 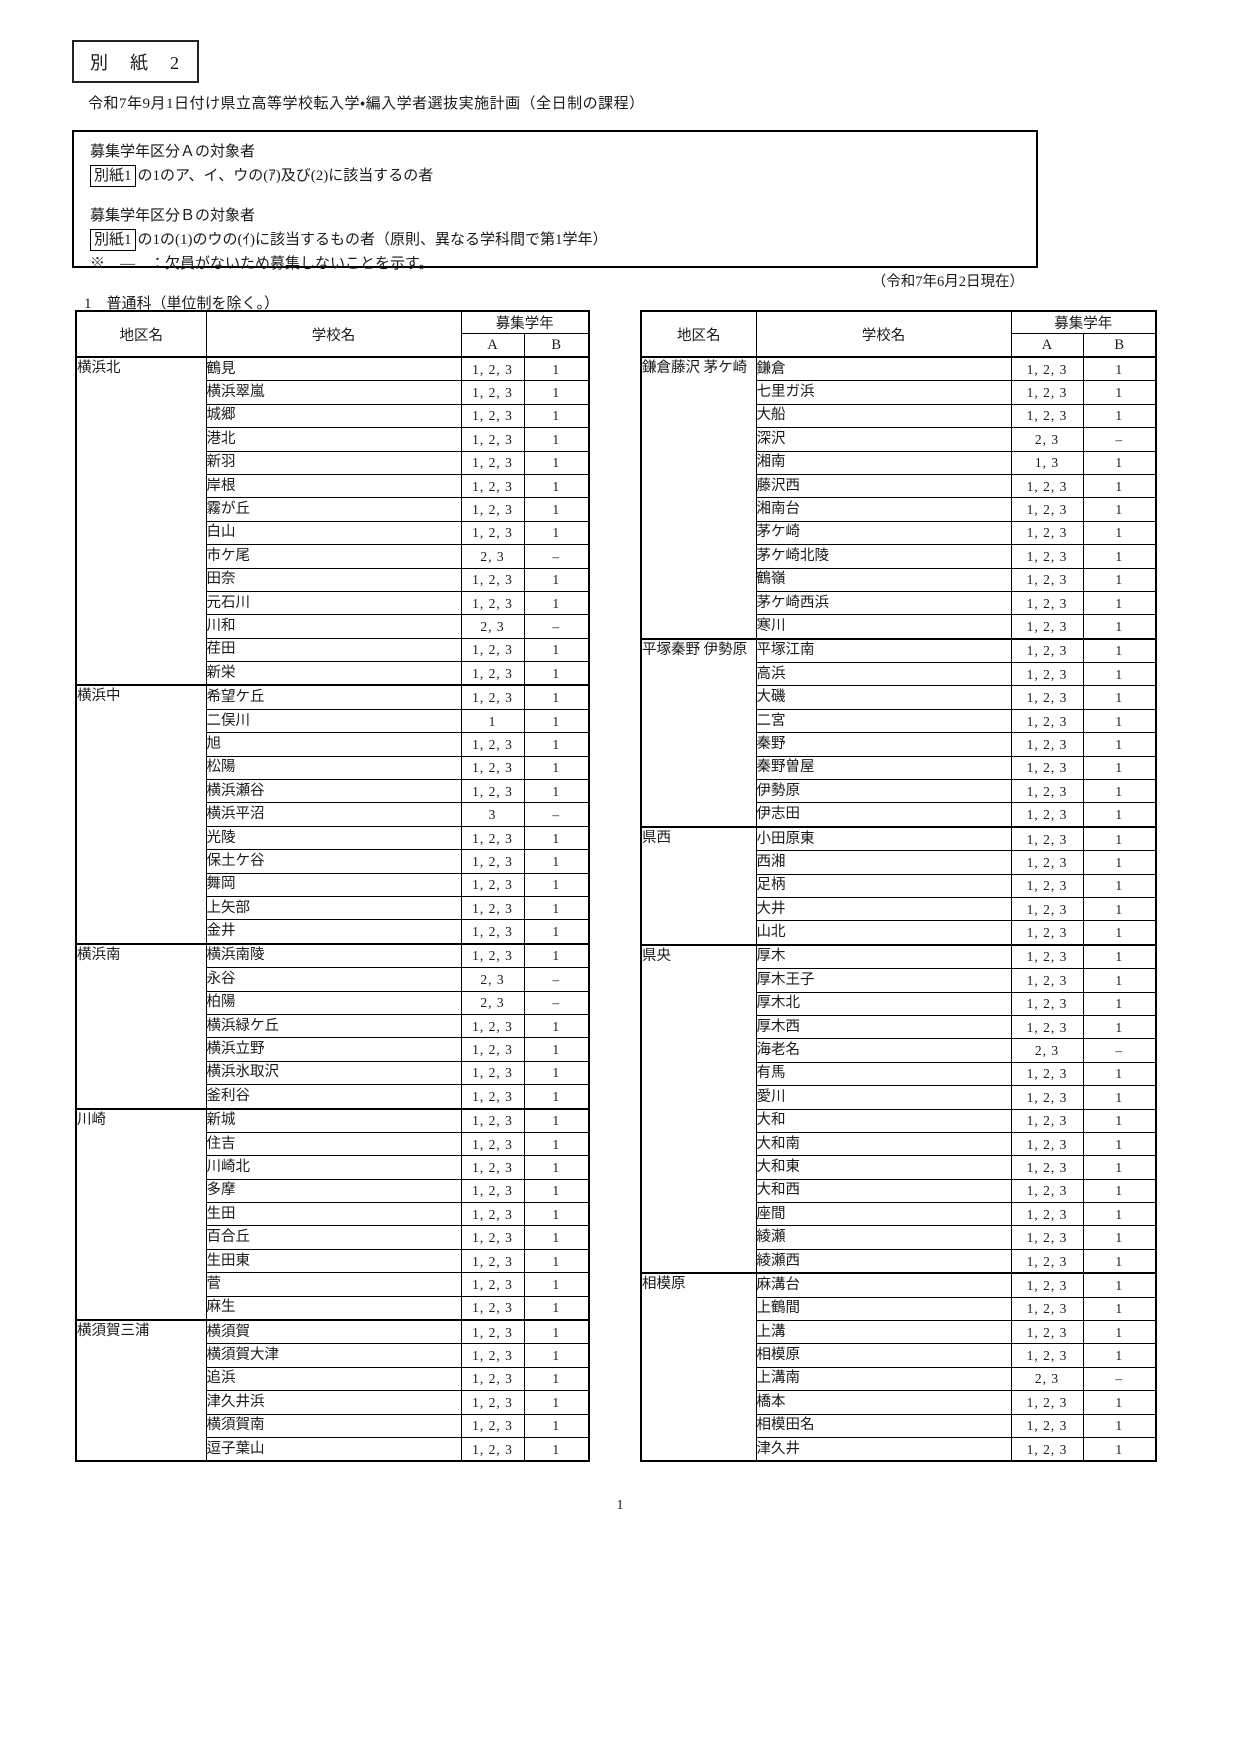 I want to click on school-name-cell: 横浜瀬谷, so click(x=333, y=791).